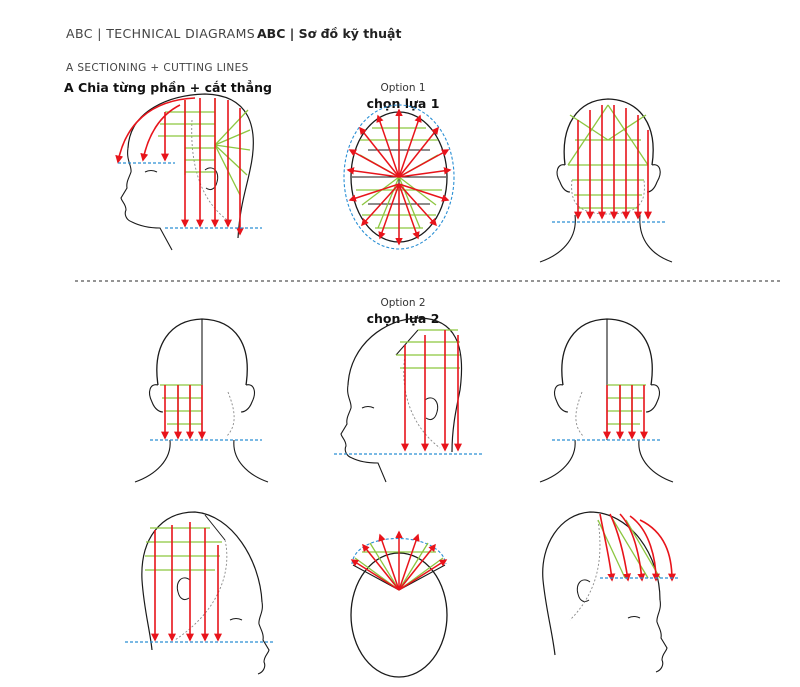  I want to click on section-label: A SECTIONING + CUTTING LINES, so click(157, 68).